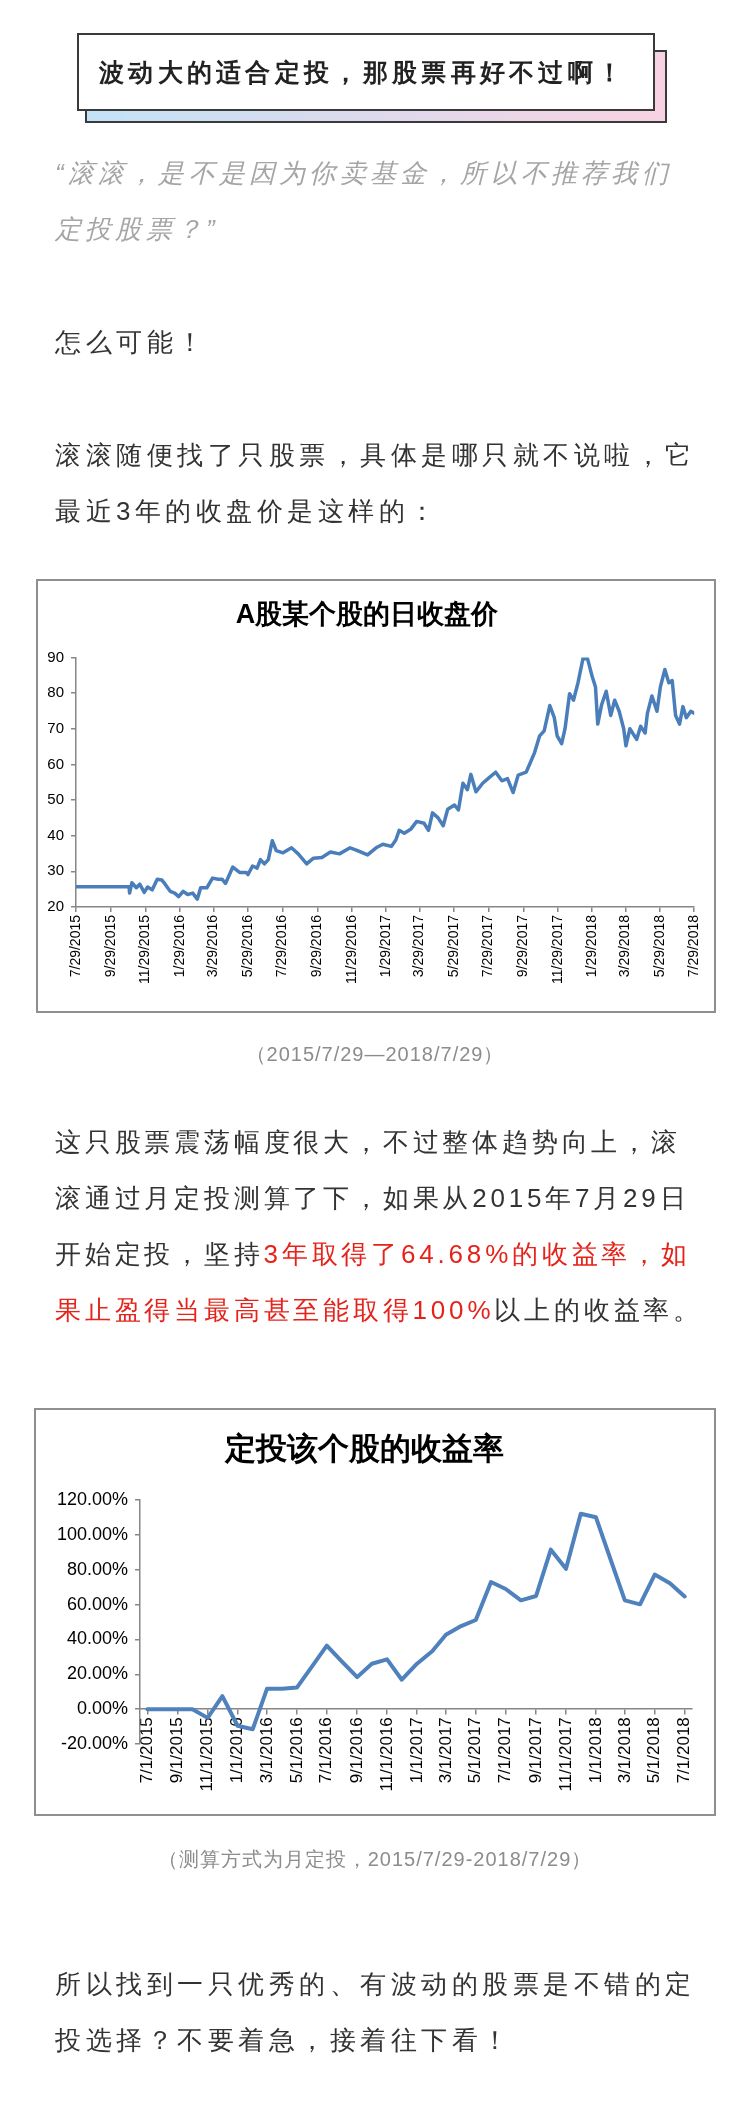  What do you see at coordinates (487, 946) in the screenshot?
I see `x-tick-label: 7/29/2017` at bounding box center [487, 946].